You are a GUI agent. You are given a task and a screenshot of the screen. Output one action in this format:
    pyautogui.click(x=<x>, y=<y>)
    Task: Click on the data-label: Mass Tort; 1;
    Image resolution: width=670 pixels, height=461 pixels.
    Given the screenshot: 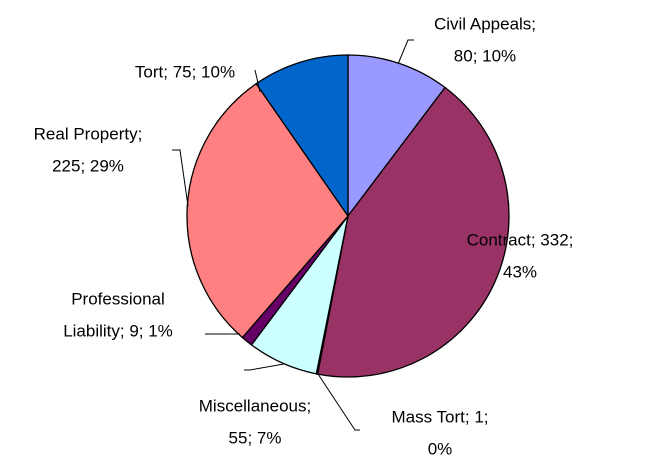 What is the action you would take?
    pyautogui.click(x=440, y=416)
    